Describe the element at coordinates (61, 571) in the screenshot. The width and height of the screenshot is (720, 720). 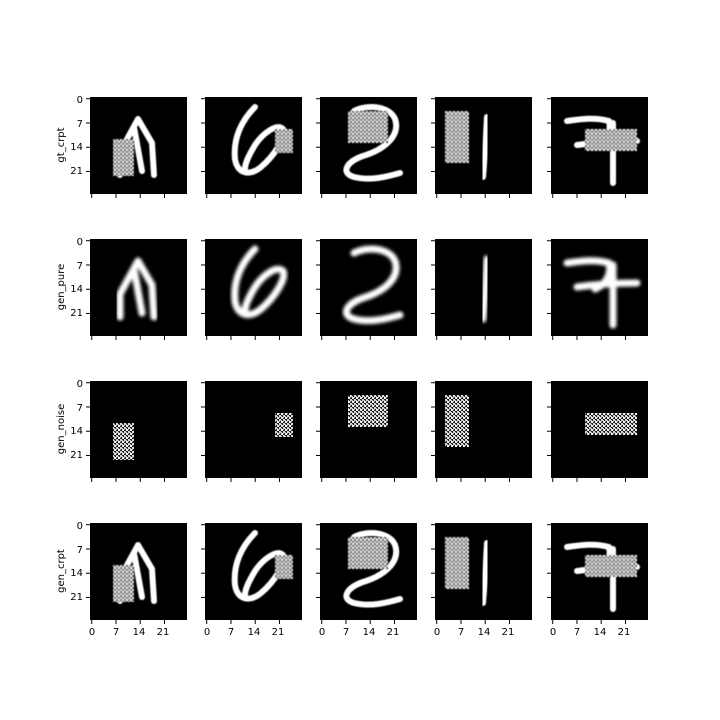
I see `row-label-gen-crpt: gen_crpt` at that location.